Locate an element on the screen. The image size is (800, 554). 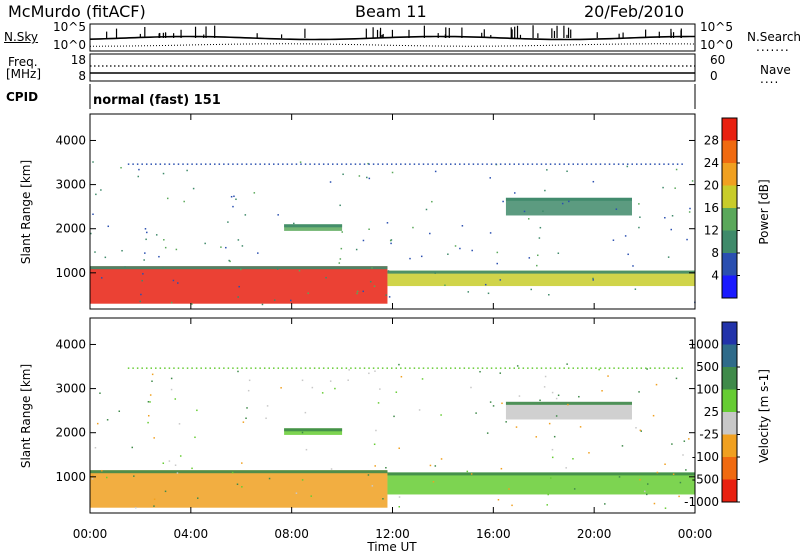
nsearch-label: N.Search is located at coordinates (773, 37).